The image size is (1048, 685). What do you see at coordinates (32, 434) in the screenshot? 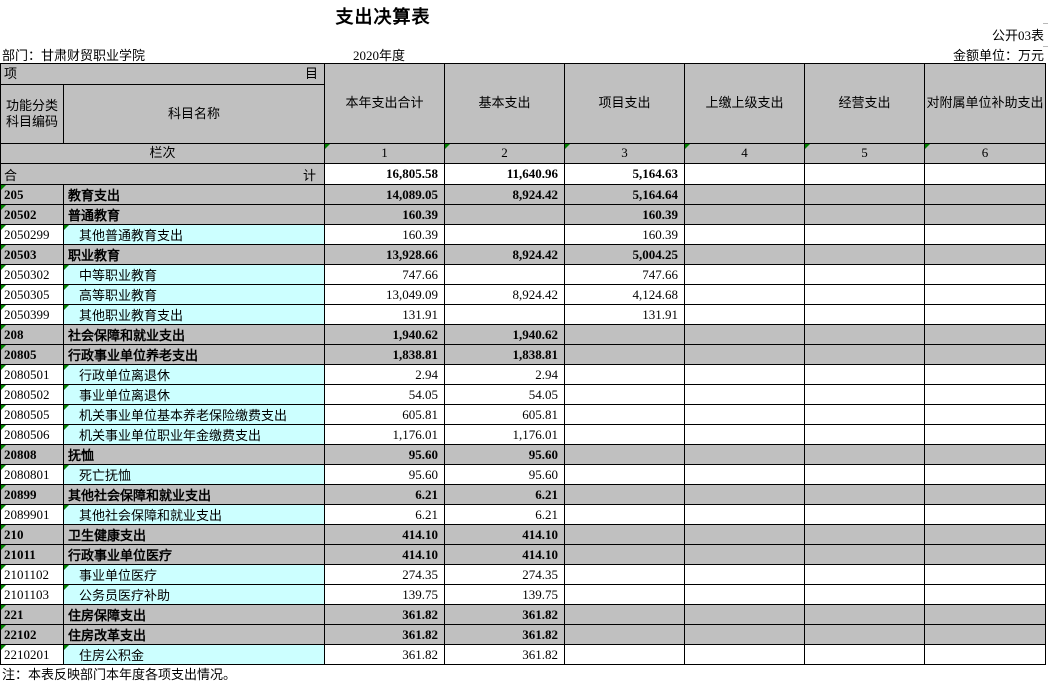
I see `cell-code: 2080506` at bounding box center [32, 434].